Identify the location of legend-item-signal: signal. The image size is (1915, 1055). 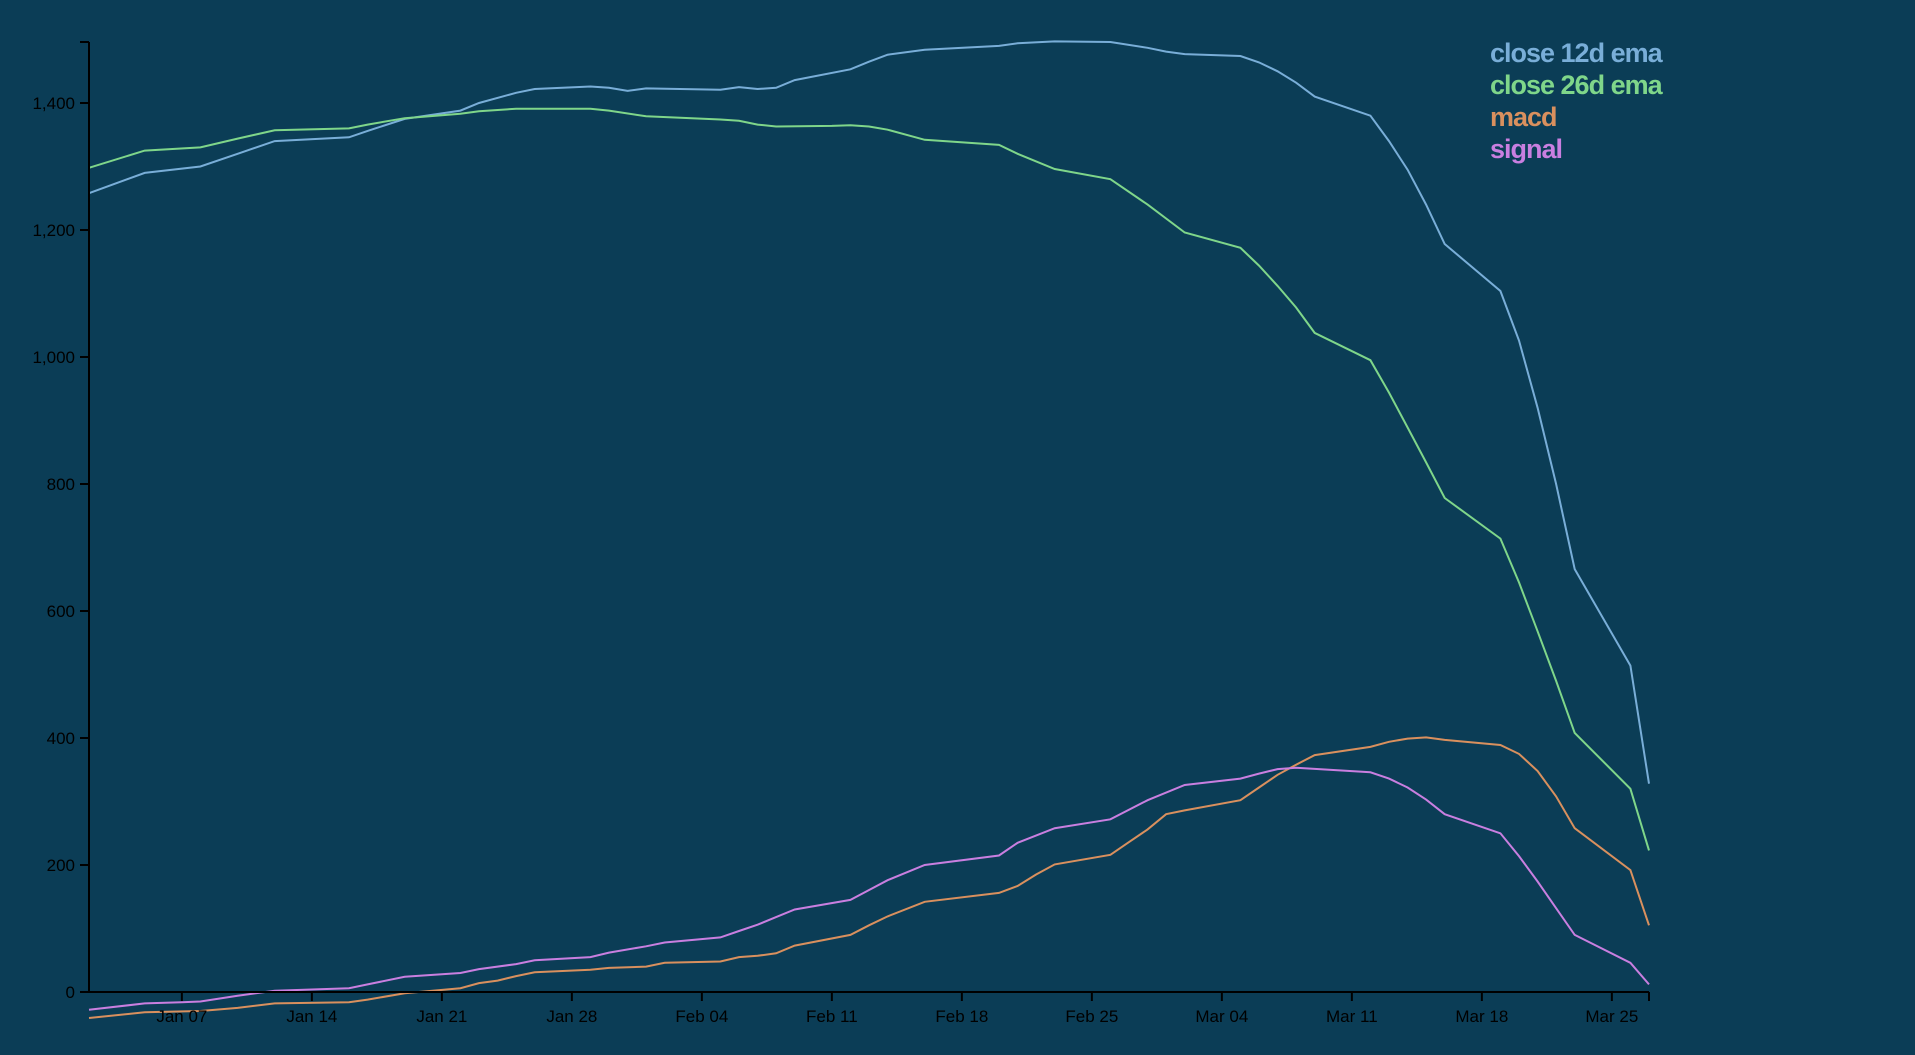
(1526, 149).